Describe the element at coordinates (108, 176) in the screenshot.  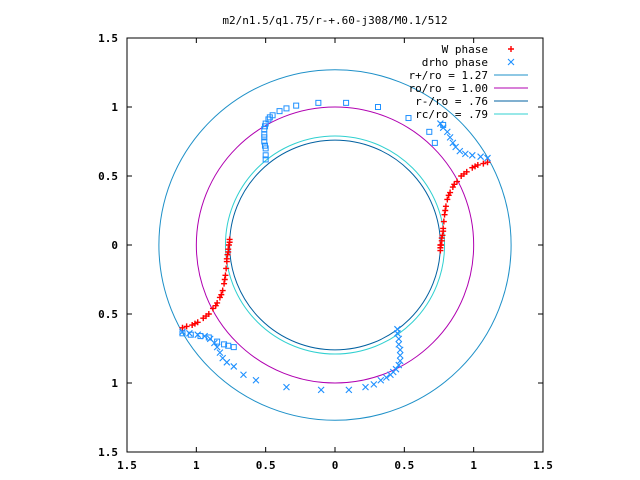
I see `y-tick-label-4: 0.5` at that location.